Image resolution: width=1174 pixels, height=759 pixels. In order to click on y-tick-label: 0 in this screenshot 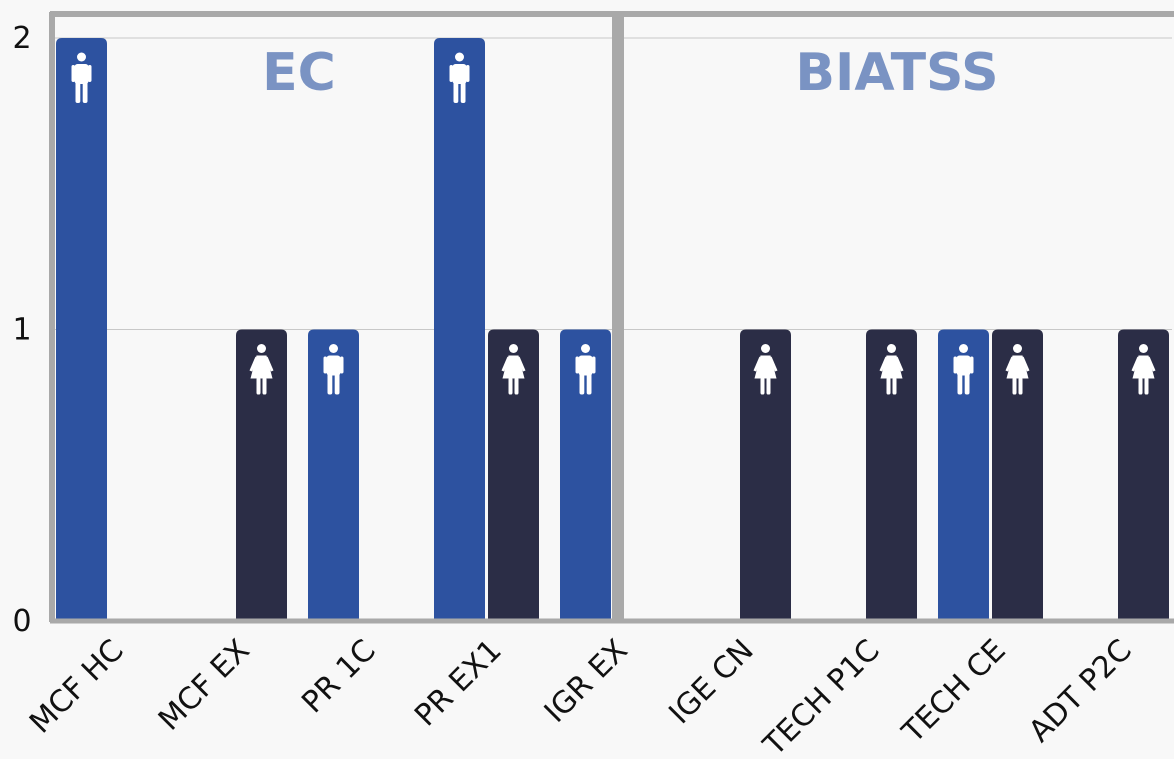, I will do `click(21, 621)`.